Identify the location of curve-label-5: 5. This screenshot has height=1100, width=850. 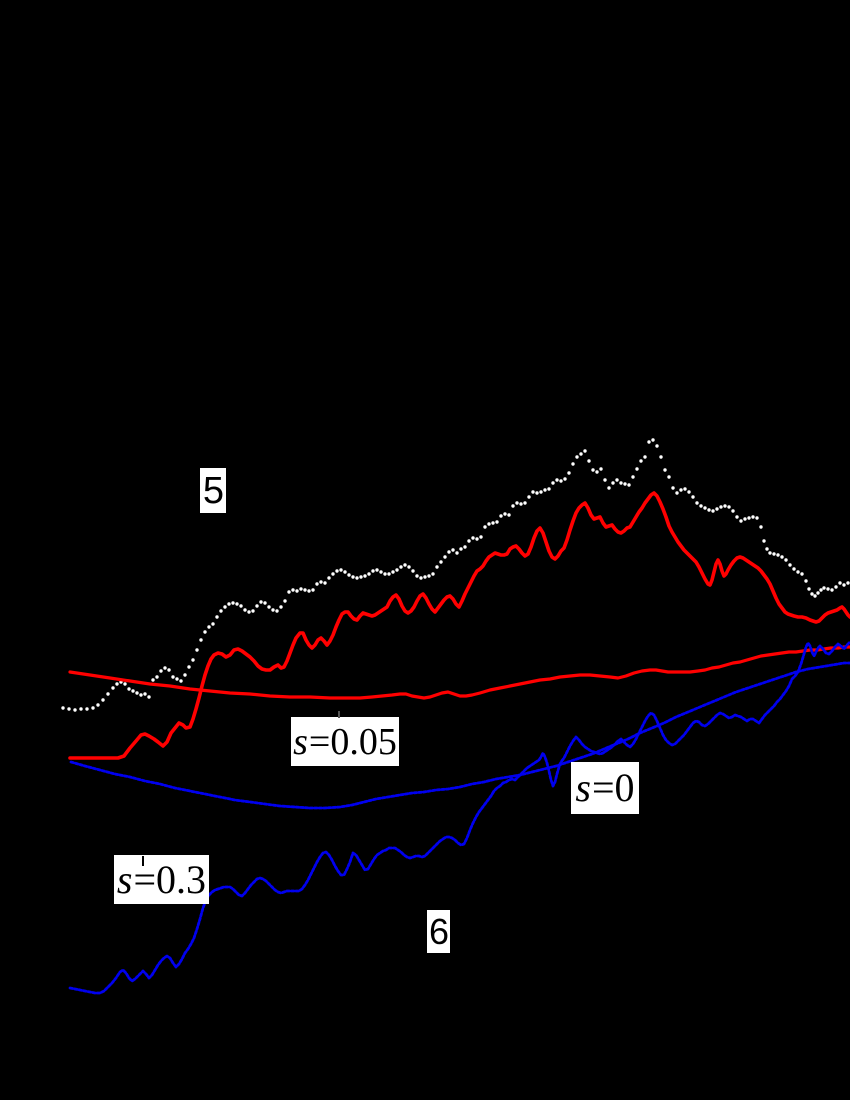
(213, 490).